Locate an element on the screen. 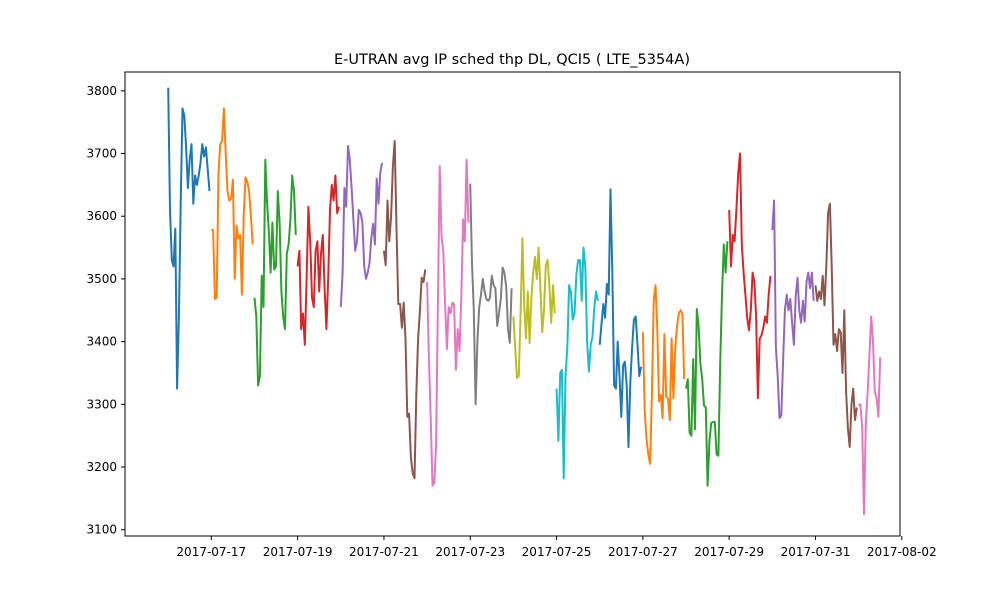 The image size is (1000, 600). y-tick-label: 3400 is located at coordinates (101, 342).